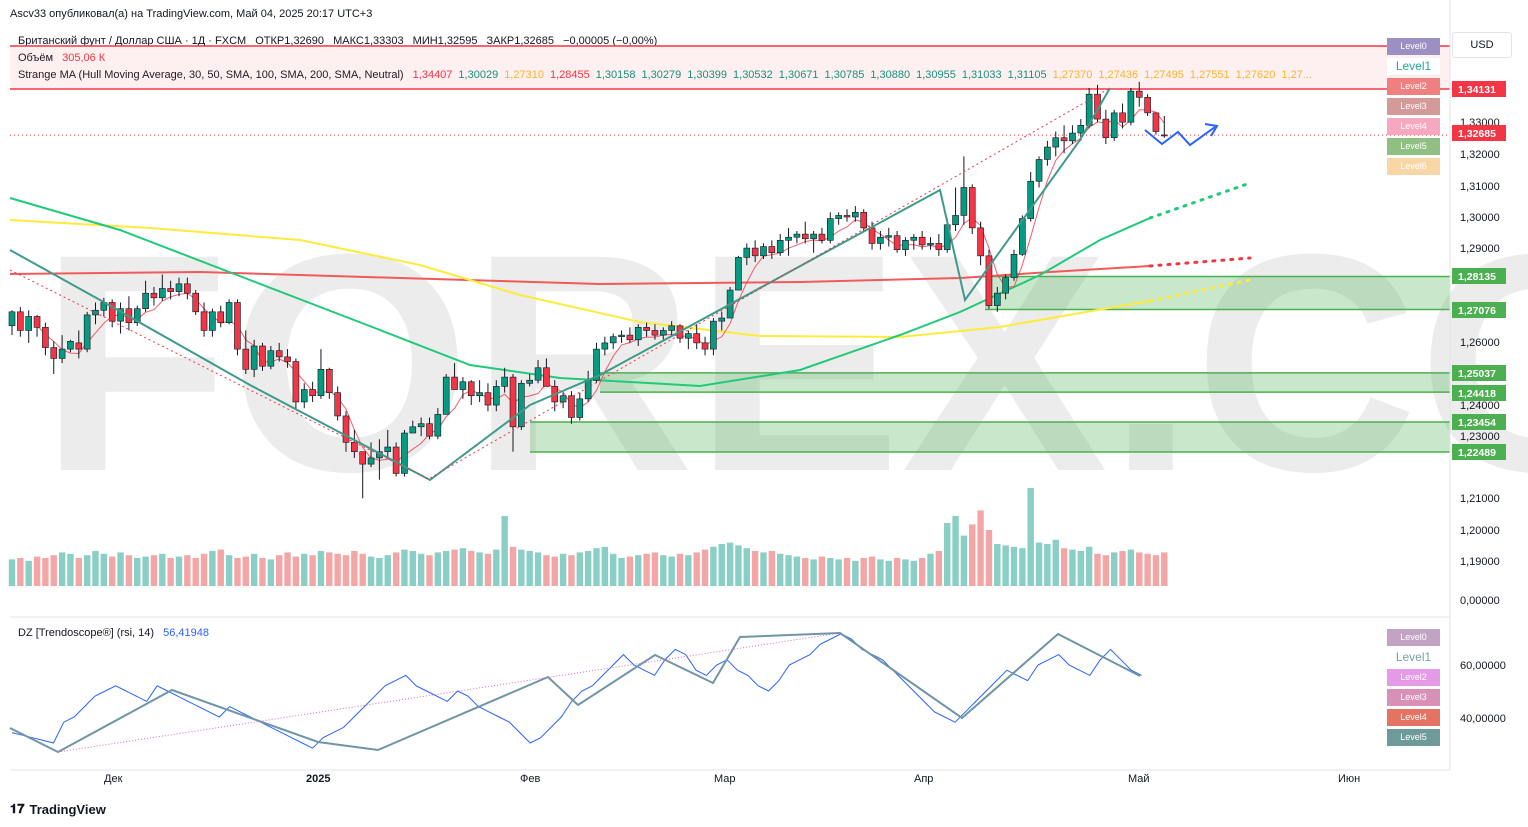 The image size is (1528, 827). I want to click on ohlc-open: ОТКР1,32690, so click(290, 41).